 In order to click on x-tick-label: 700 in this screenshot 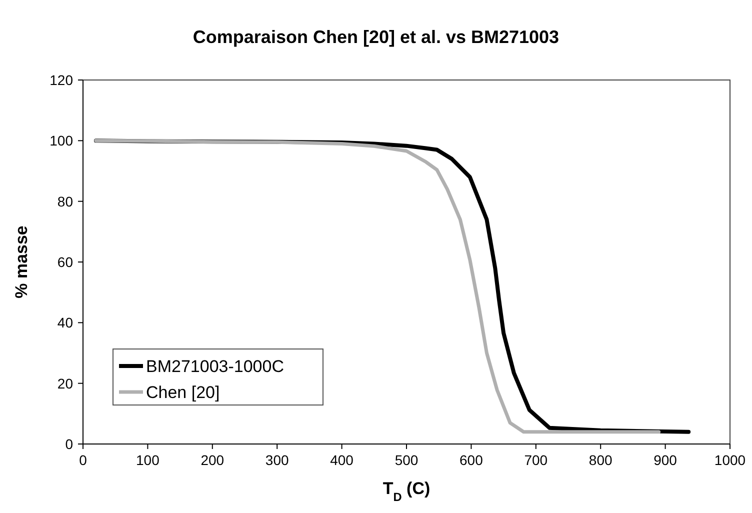, I will do `click(536, 460)`.